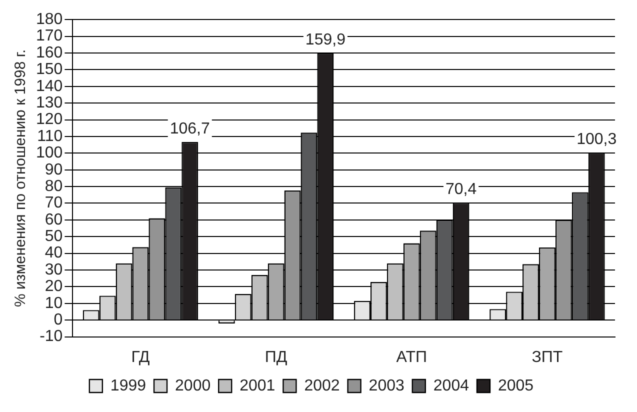 The width and height of the screenshot is (637, 412). Describe the element at coordinates (322, 385) in the screenshot. I see `legend-label: 2002` at that location.